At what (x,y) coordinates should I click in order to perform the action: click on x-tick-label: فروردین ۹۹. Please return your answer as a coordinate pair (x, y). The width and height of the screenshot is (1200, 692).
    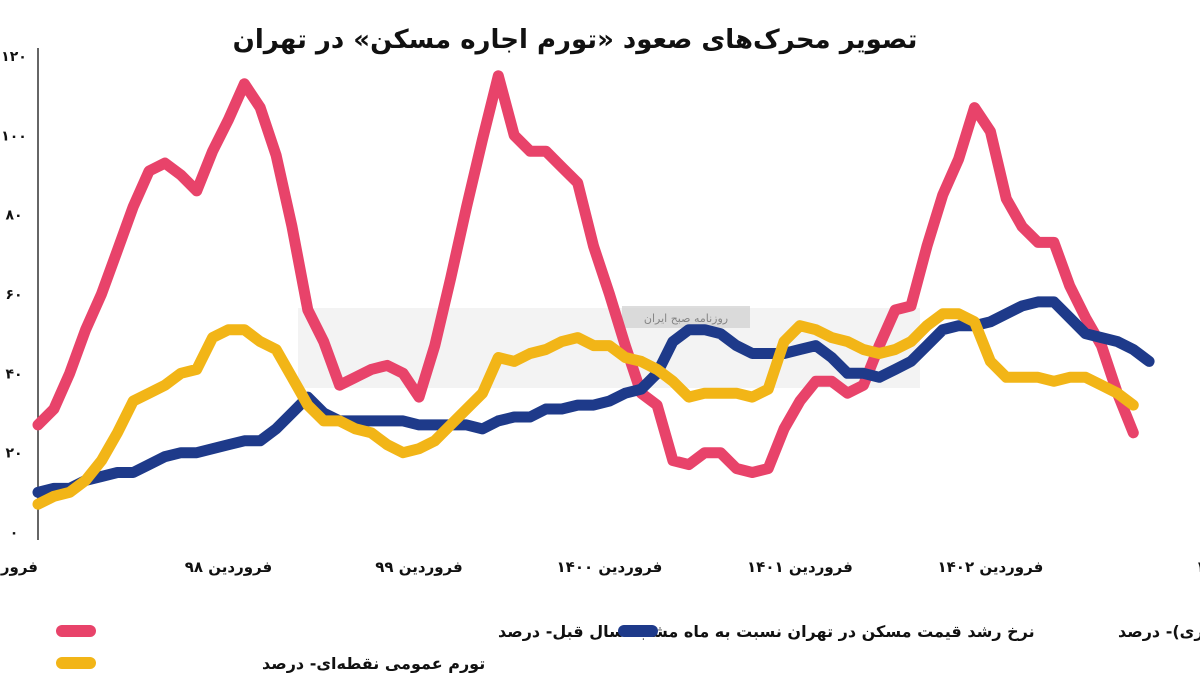
    Looking at the image, I should click on (418, 567).